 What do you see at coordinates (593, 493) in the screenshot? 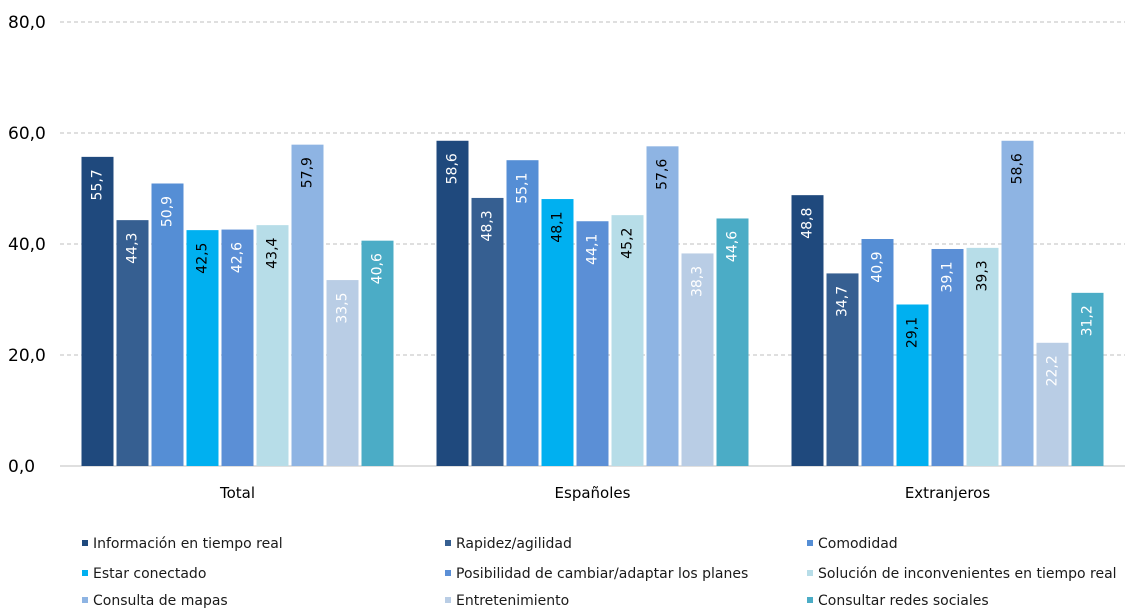
I see `category-label: Españoles` at bounding box center [593, 493].